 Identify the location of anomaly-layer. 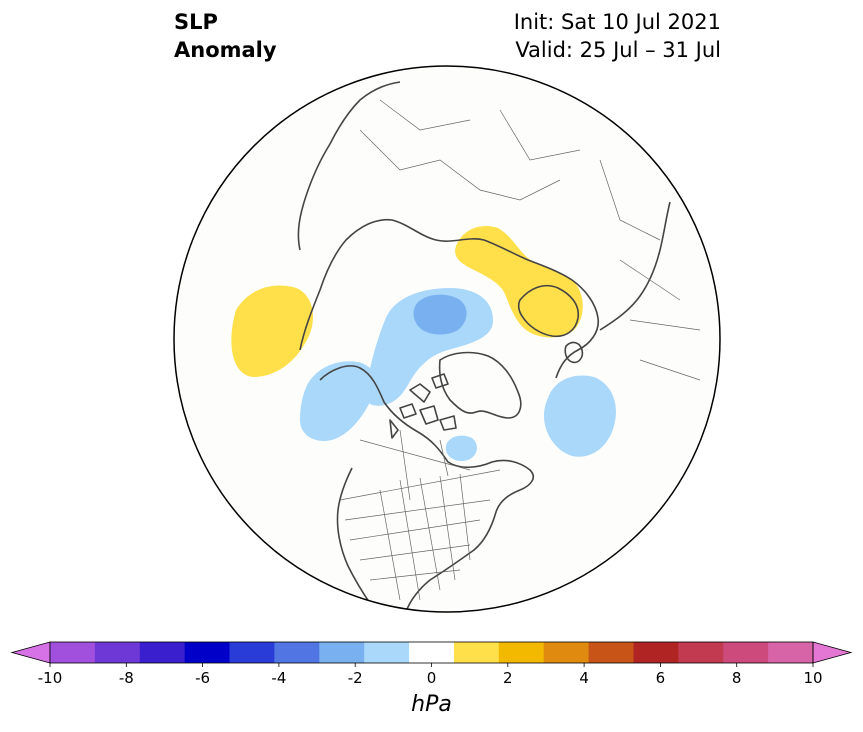
(423, 344).